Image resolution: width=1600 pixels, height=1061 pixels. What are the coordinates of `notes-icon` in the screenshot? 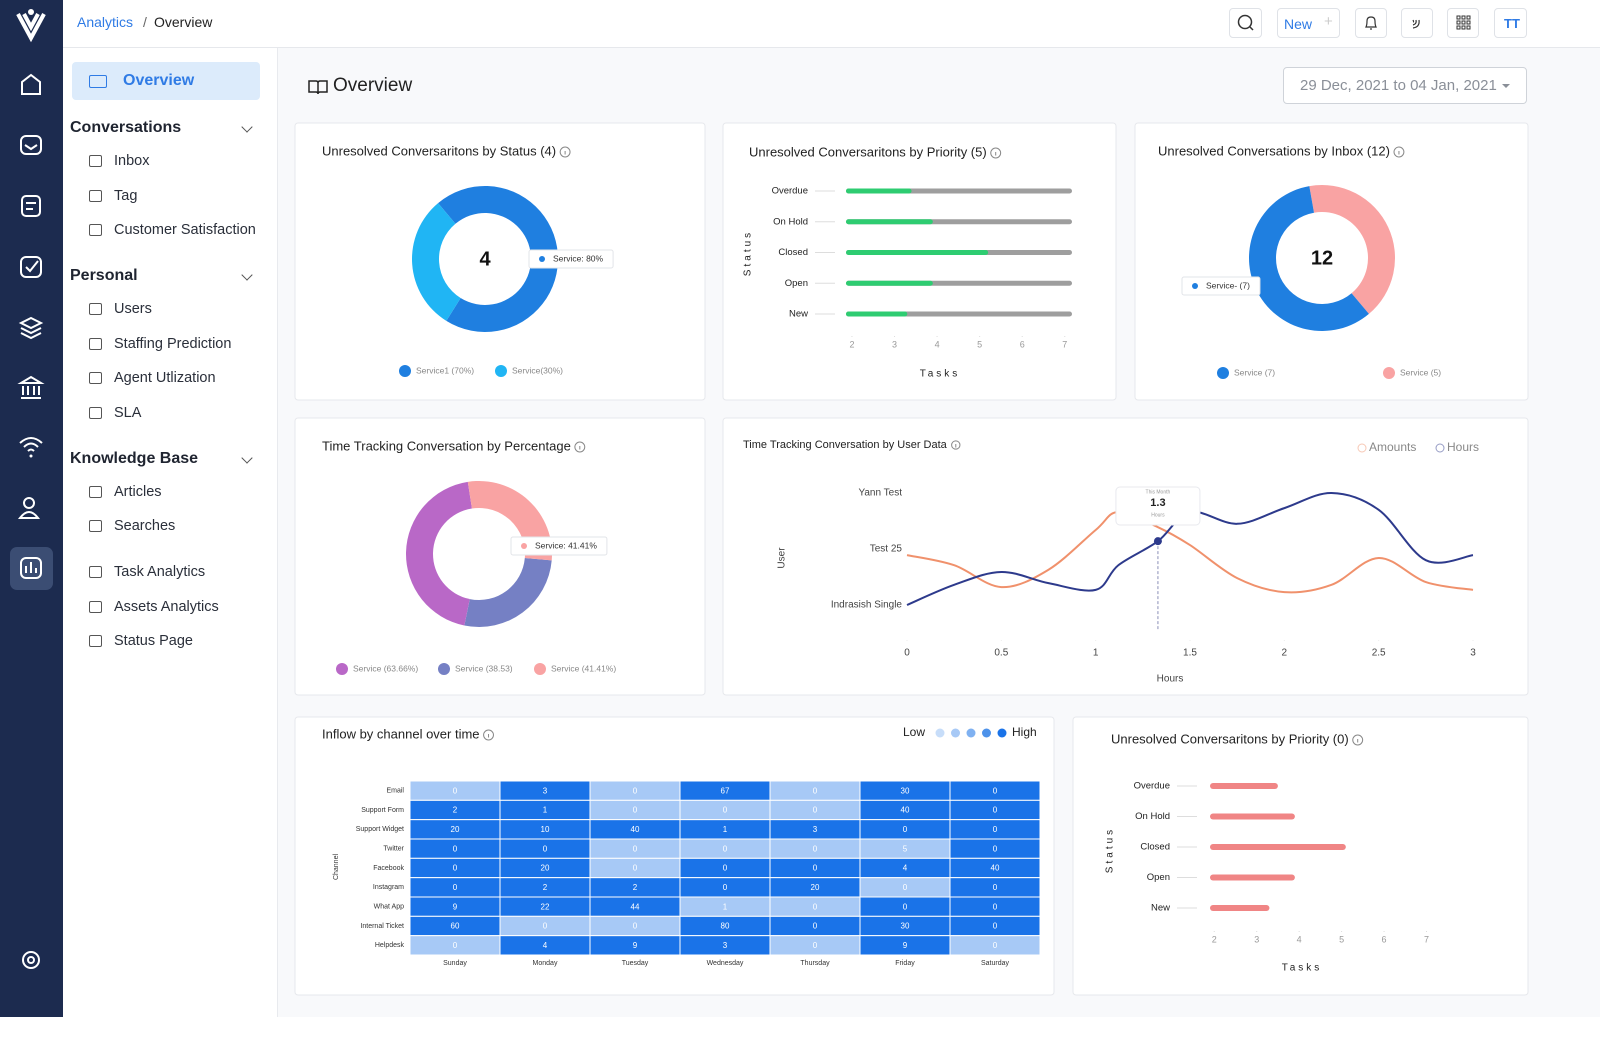 It's located at (31, 206).